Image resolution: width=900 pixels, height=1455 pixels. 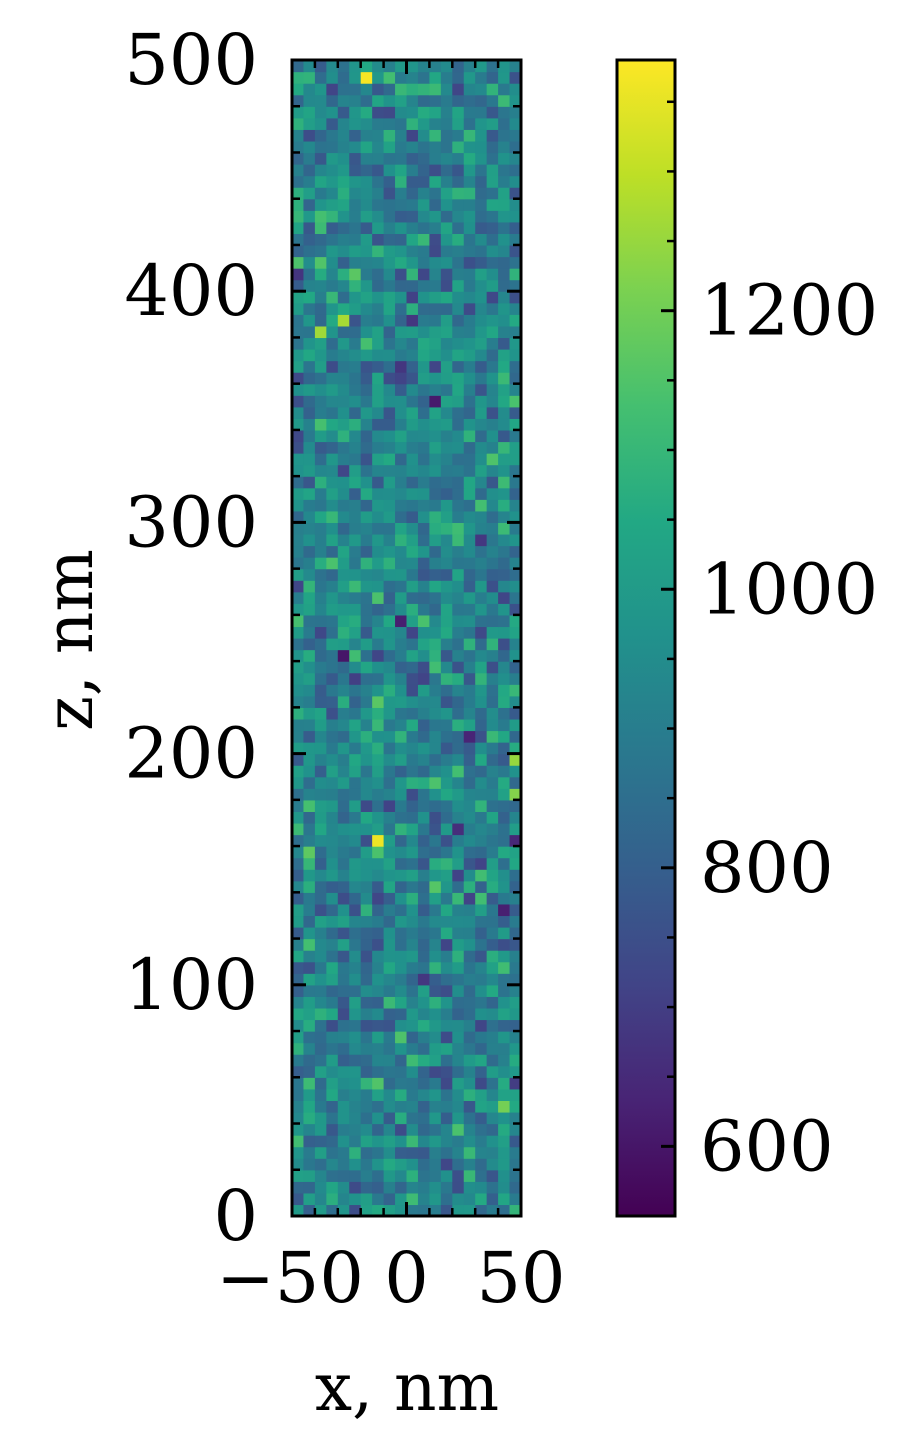 I want to click on y-tick-label: 0, so click(x=235, y=1216).